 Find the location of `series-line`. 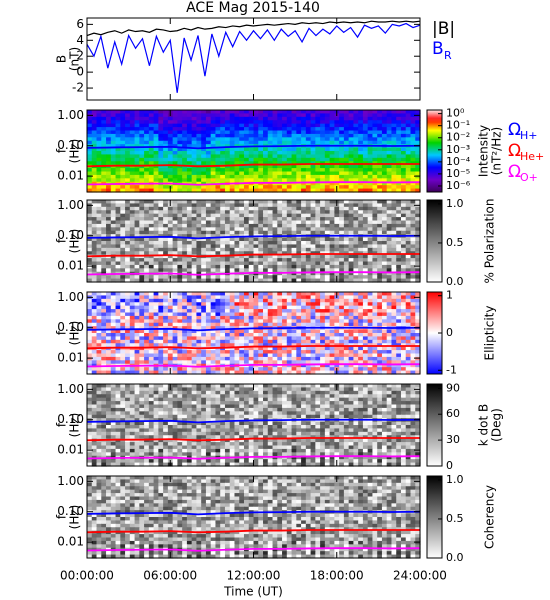

series-line is located at coordinates (253, 28).